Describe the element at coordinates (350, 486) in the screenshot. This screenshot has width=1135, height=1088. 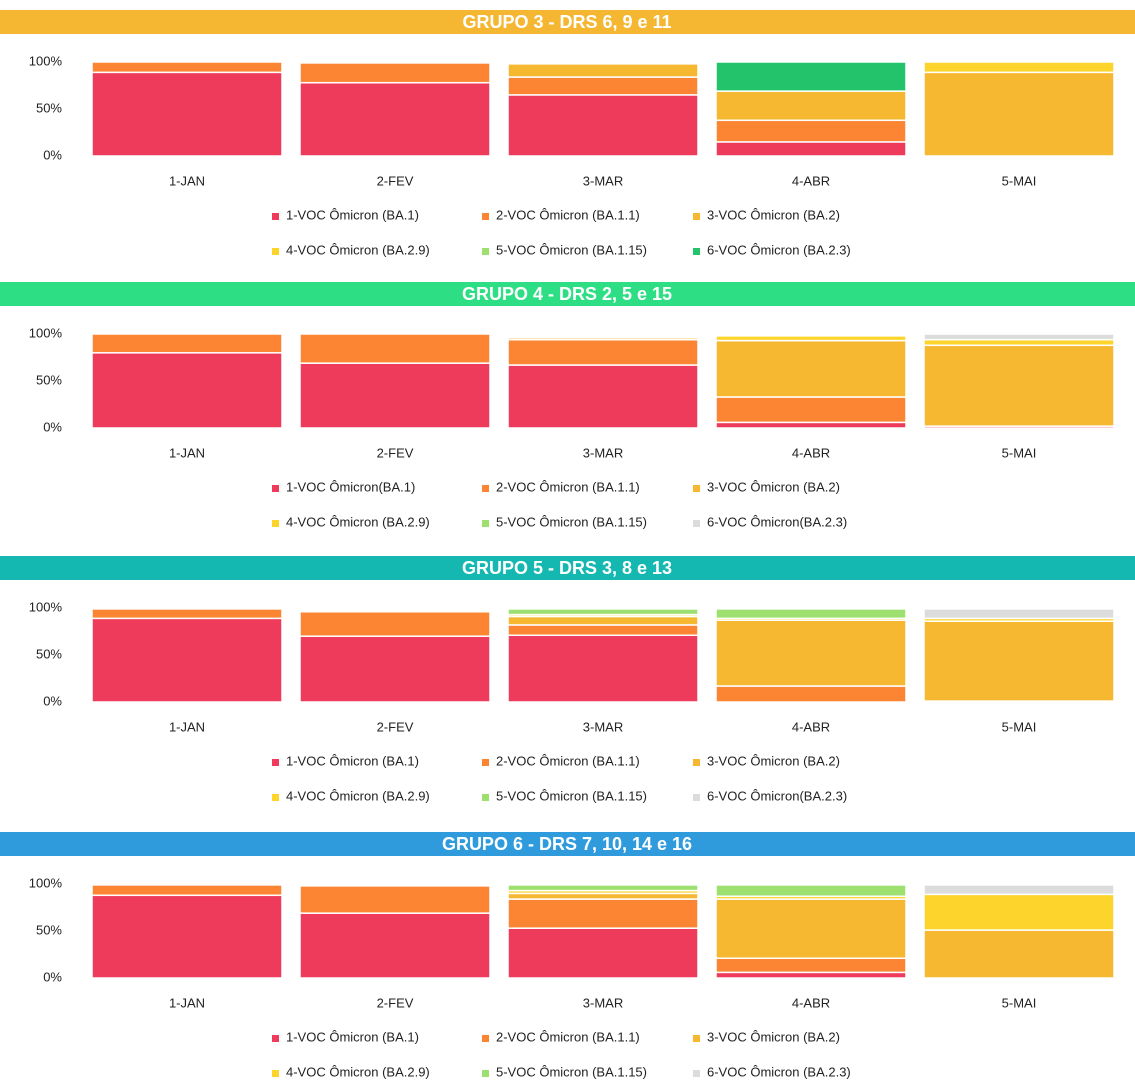
I see `legend-label: 1-VOC Ômicron(BA.1)` at that location.